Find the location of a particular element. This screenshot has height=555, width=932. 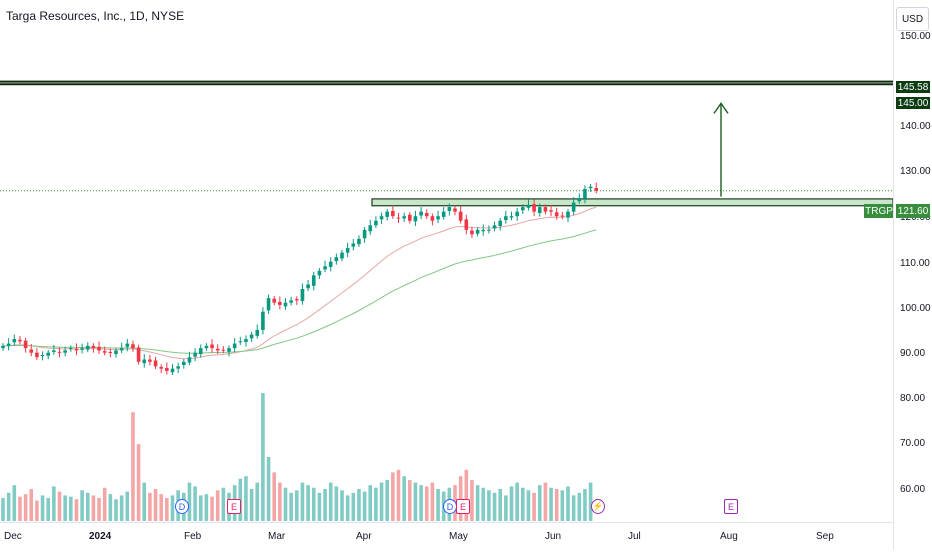

y-tick-100: 100.00 is located at coordinates (915, 308).